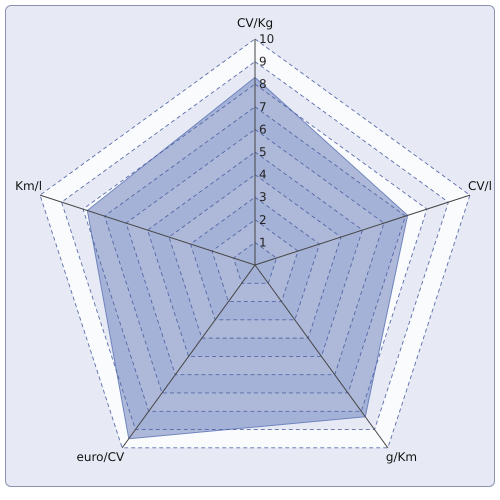  What do you see at coordinates (263, 219) in the screenshot?
I see `y-tick-label: 2` at bounding box center [263, 219].